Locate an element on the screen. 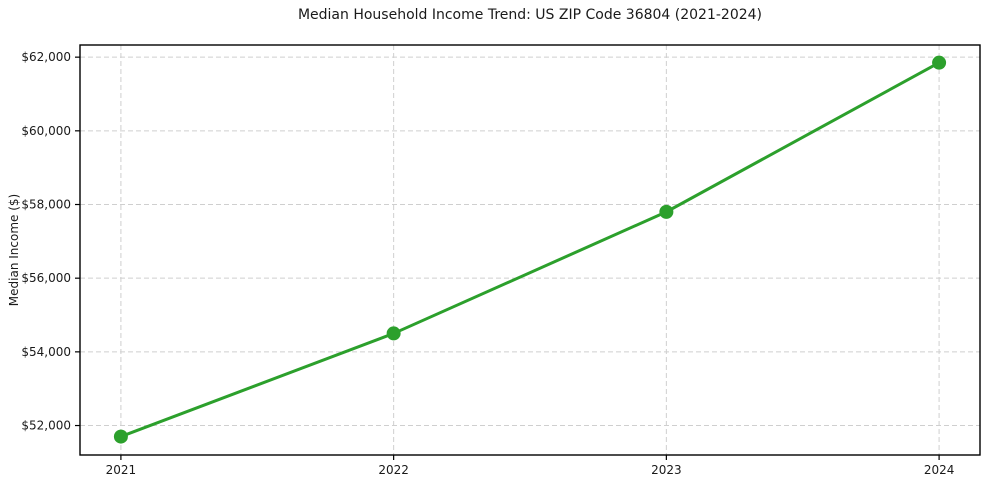  y-tick-label: $56,000 is located at coordinates (46, 278).